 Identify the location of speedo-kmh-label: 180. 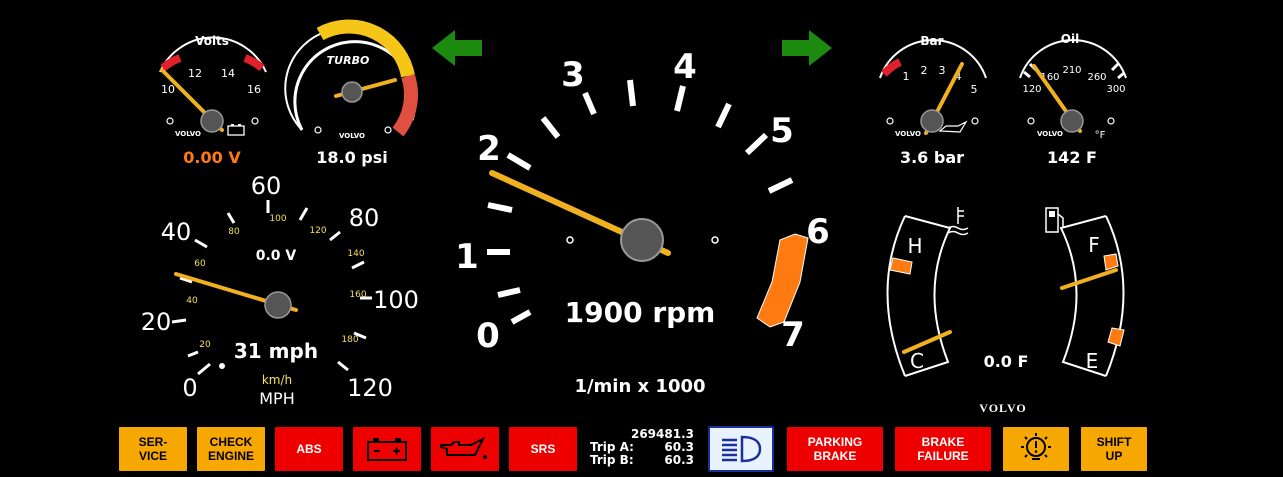
(349, 340).